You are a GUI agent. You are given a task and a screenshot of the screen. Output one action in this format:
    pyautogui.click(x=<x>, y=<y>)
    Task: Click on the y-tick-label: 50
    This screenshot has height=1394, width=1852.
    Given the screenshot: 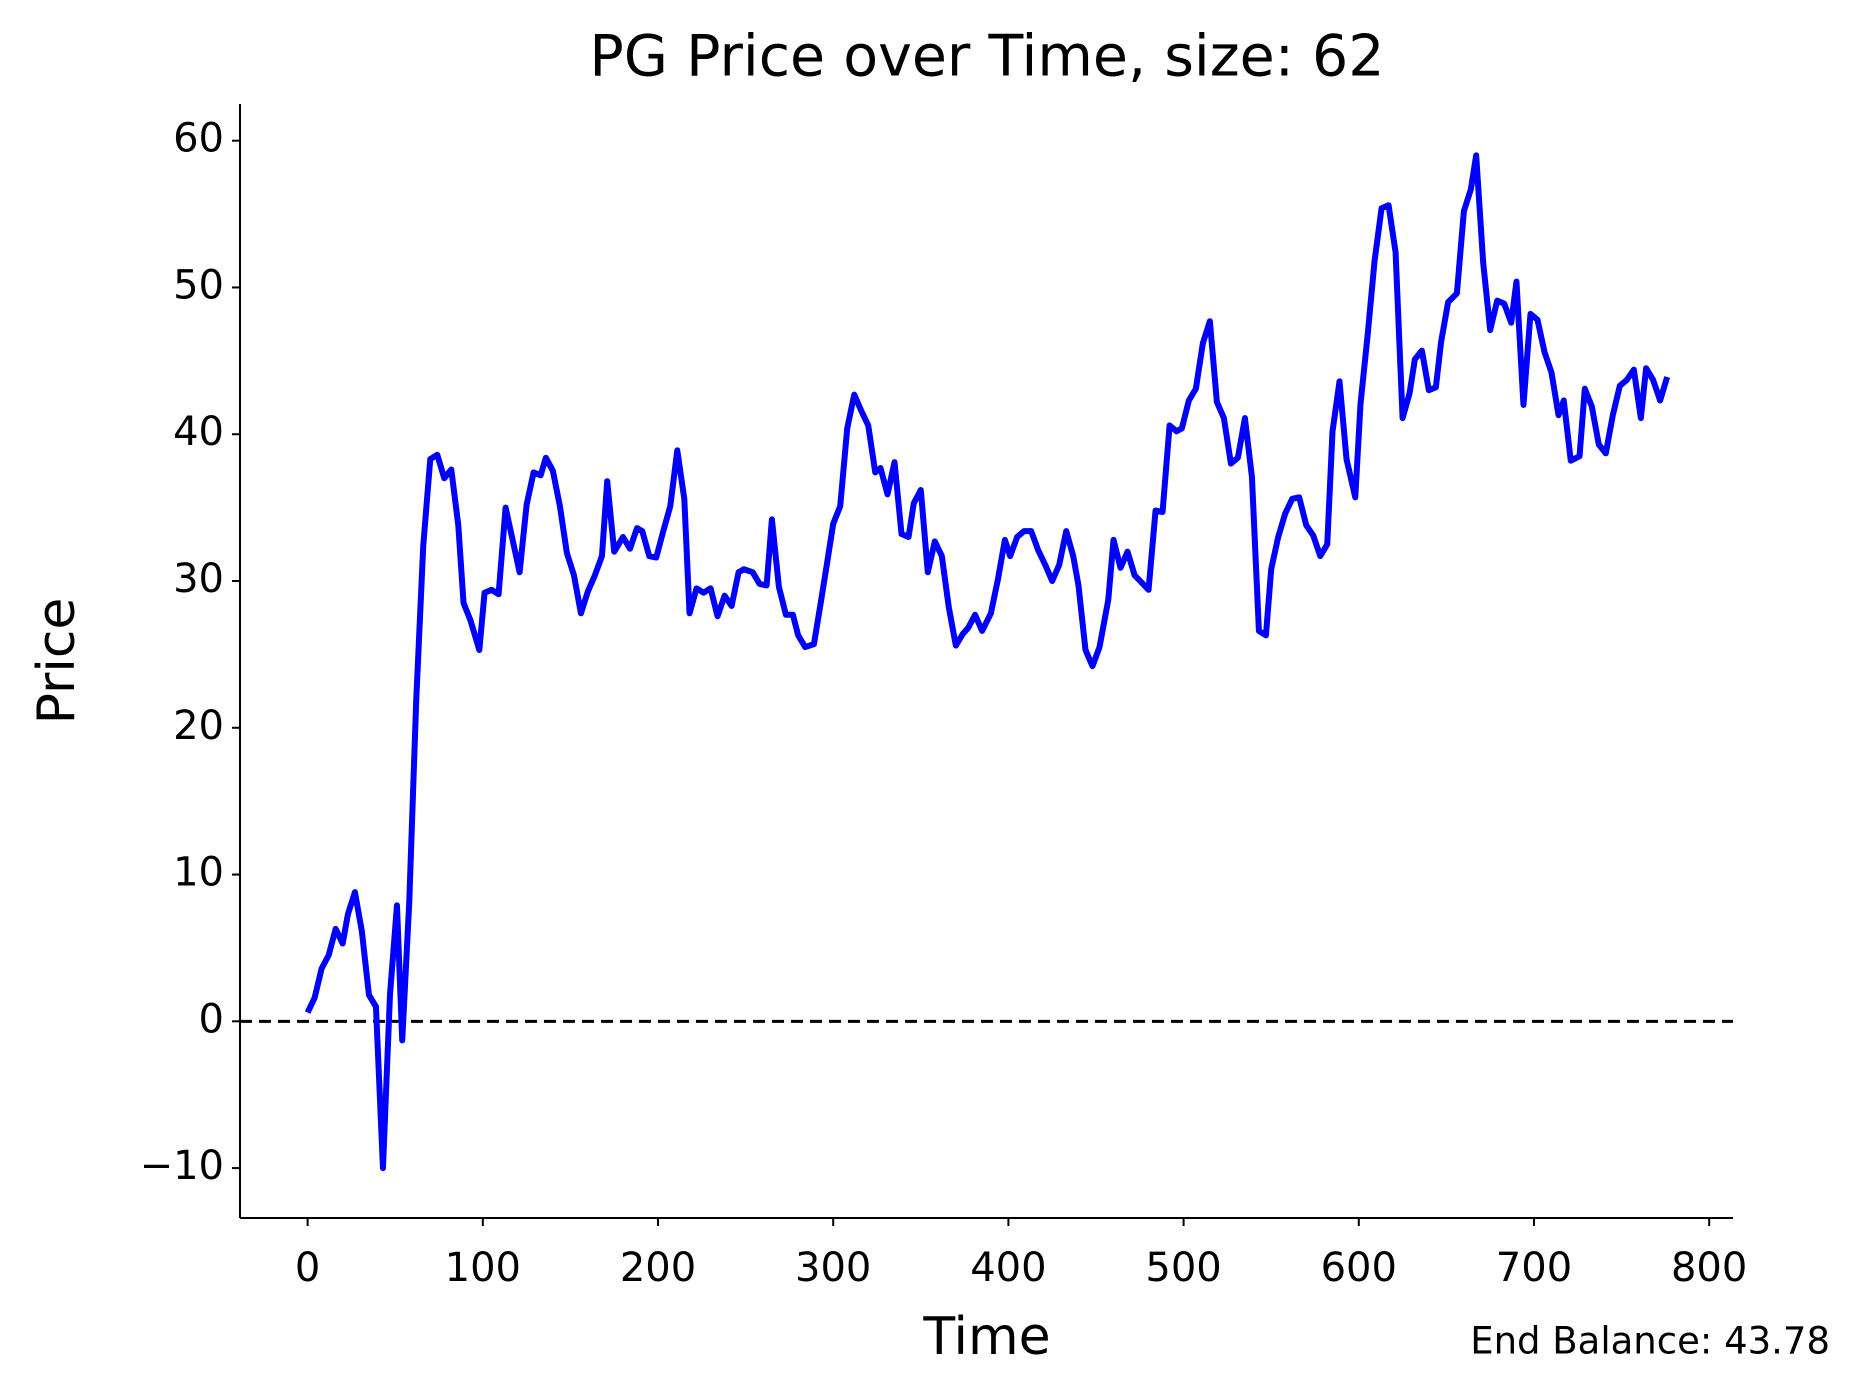 What is the action you would take?
    pyautogui.click(x=198, y=285)
    